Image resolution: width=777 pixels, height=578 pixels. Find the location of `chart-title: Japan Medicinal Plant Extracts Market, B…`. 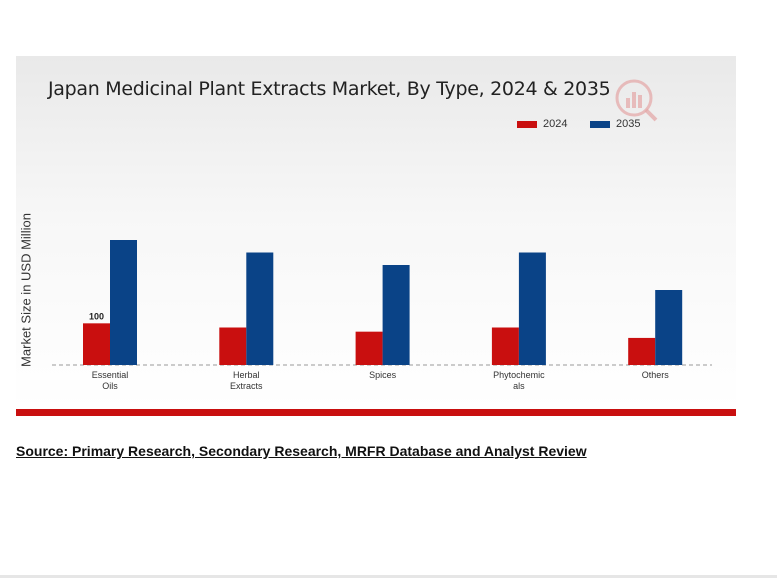

chart-title: Japan Medicinal Plant Extracts Market, B… is located at coordinates (329, 89).